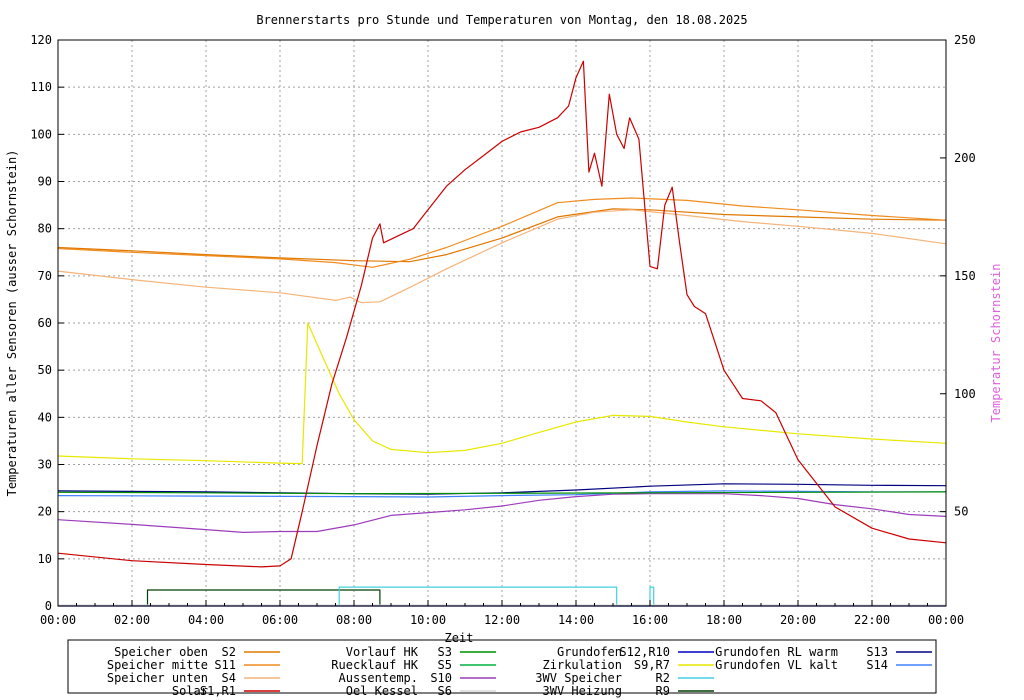 This screenshot has height=700, width=1024. I want to click on legend-label: 3WV Speicher, so click(578, 678).